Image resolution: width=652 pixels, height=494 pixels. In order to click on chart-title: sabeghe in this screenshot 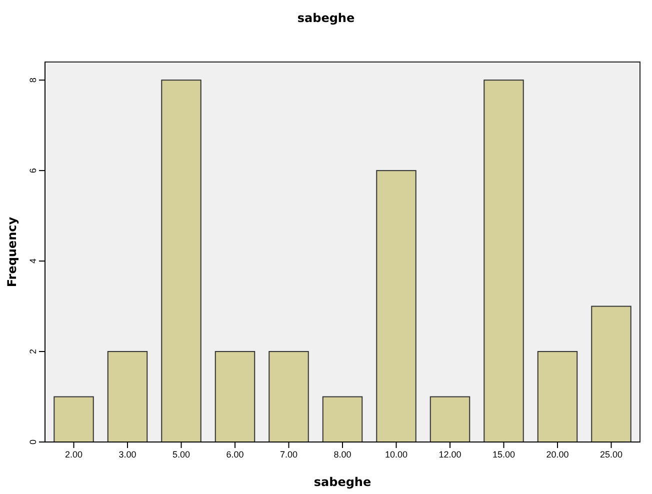, I will do `click(326, 18)`.